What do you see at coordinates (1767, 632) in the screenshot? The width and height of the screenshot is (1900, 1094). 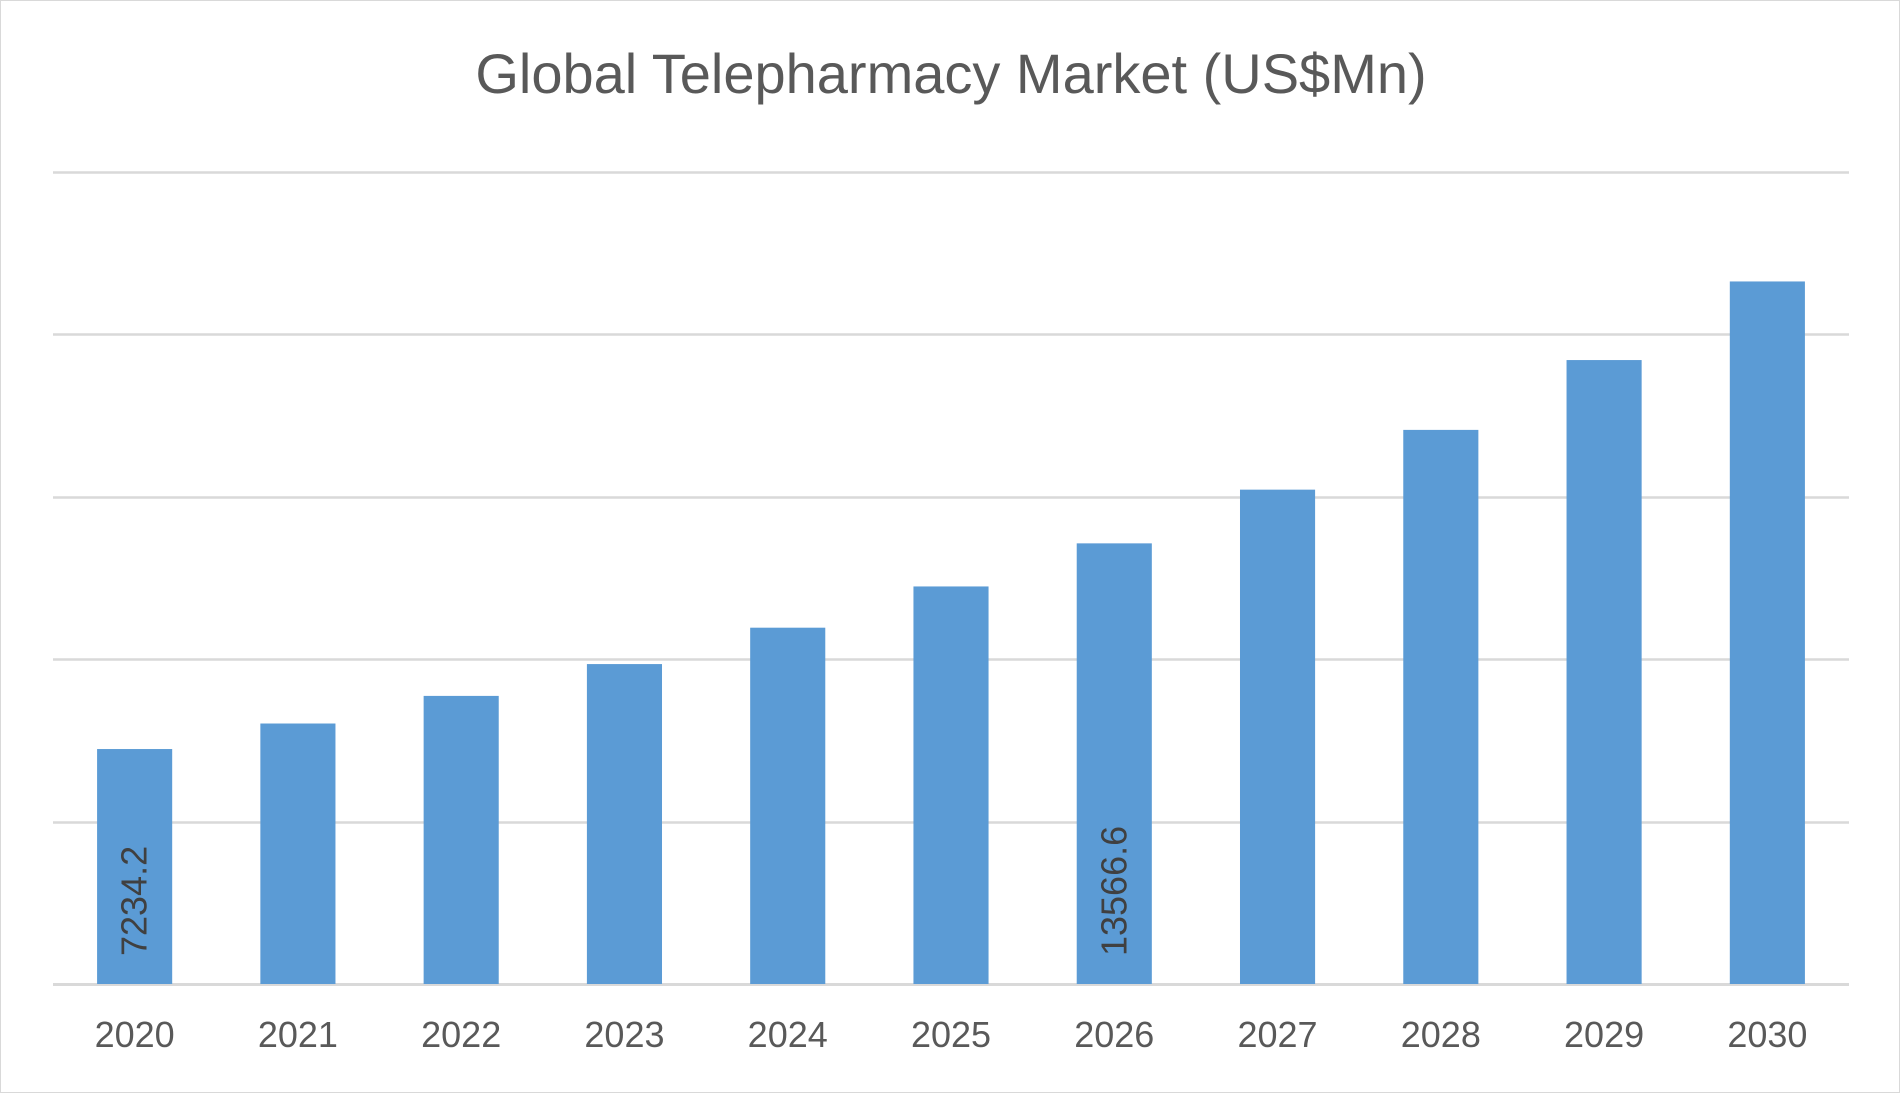 I see `bar-2030` at bounding box center [1767, 632].